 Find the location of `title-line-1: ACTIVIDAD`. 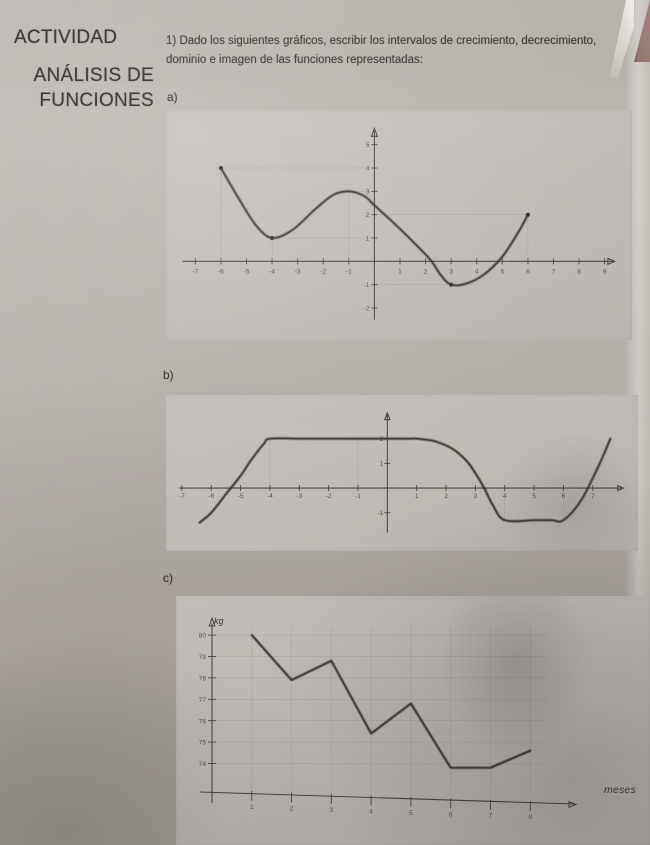

title-line-1: ACTIVIDAD is located at coordinates (66, 37).